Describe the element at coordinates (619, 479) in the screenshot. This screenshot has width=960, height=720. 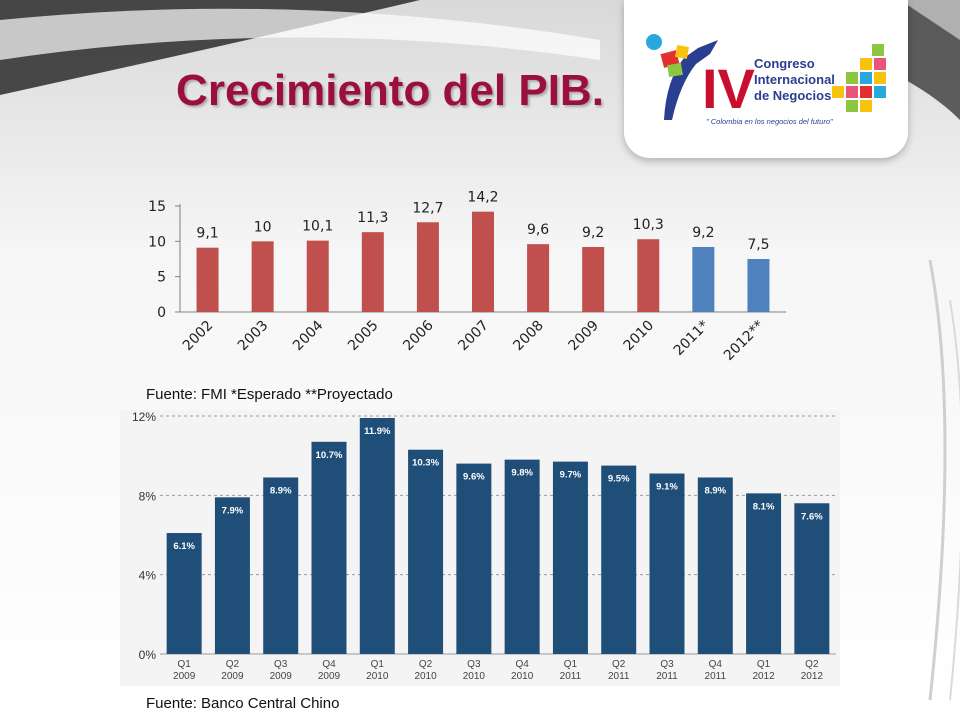
I see `data-label: 9.5%` at that location.